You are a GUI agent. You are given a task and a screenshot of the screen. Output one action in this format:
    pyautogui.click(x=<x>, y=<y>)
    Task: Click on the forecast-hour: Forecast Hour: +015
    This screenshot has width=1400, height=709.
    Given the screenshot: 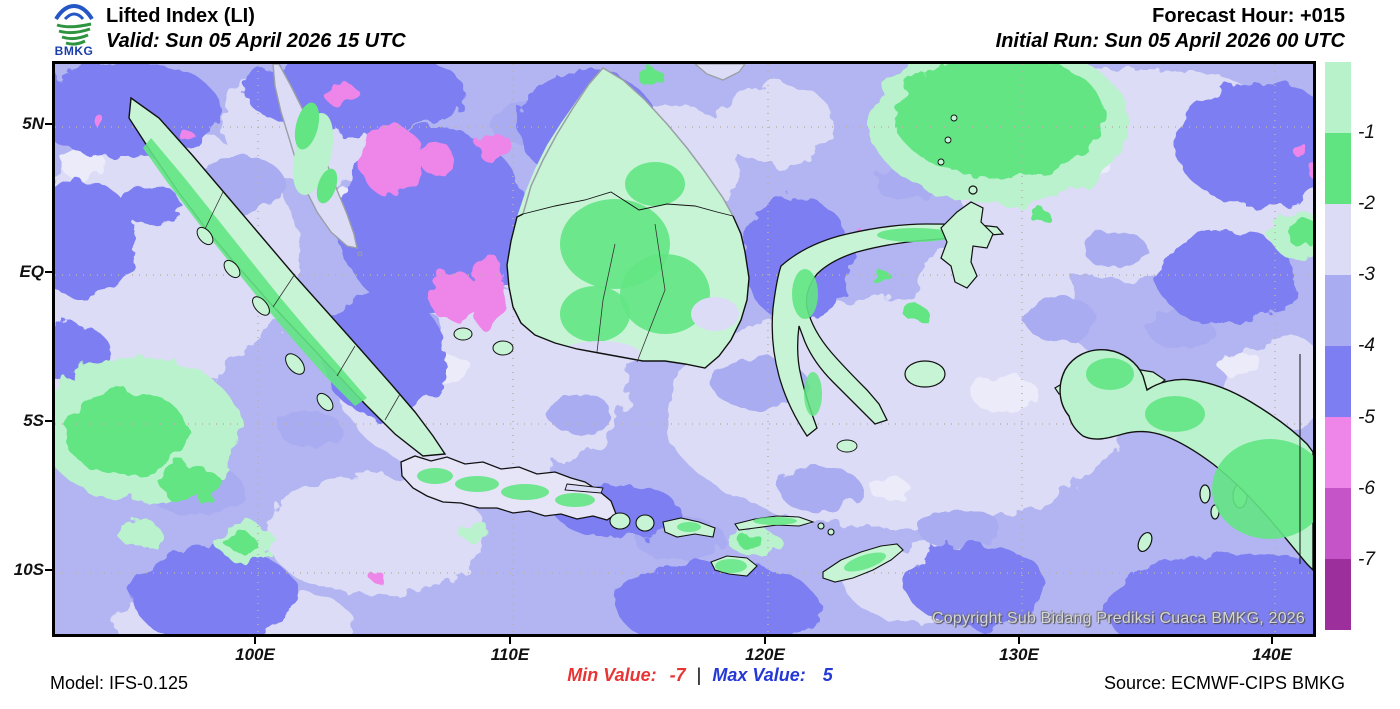 What is the action you would take?
    pyautogui.click(x=1248, y=16)
    